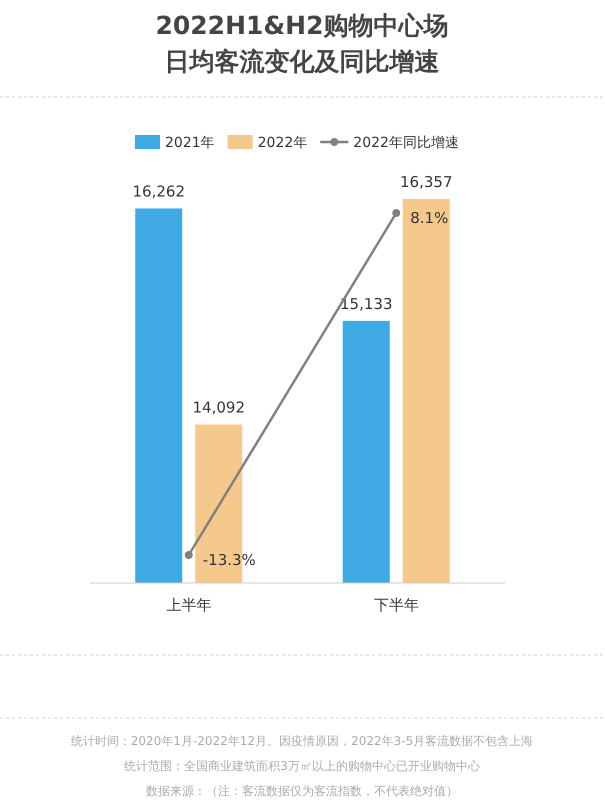  Describe the element at coordinates (429, 218) in the screenshot. I see `data-label: 8.1%` at that location.